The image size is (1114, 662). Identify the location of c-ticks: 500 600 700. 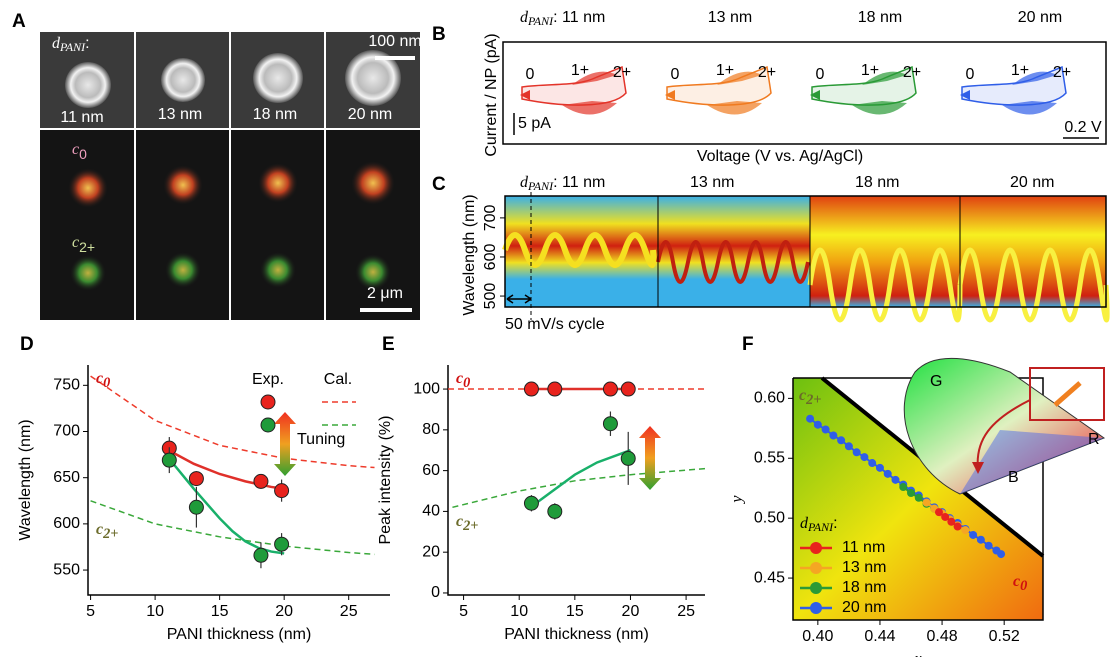
(493, 256).